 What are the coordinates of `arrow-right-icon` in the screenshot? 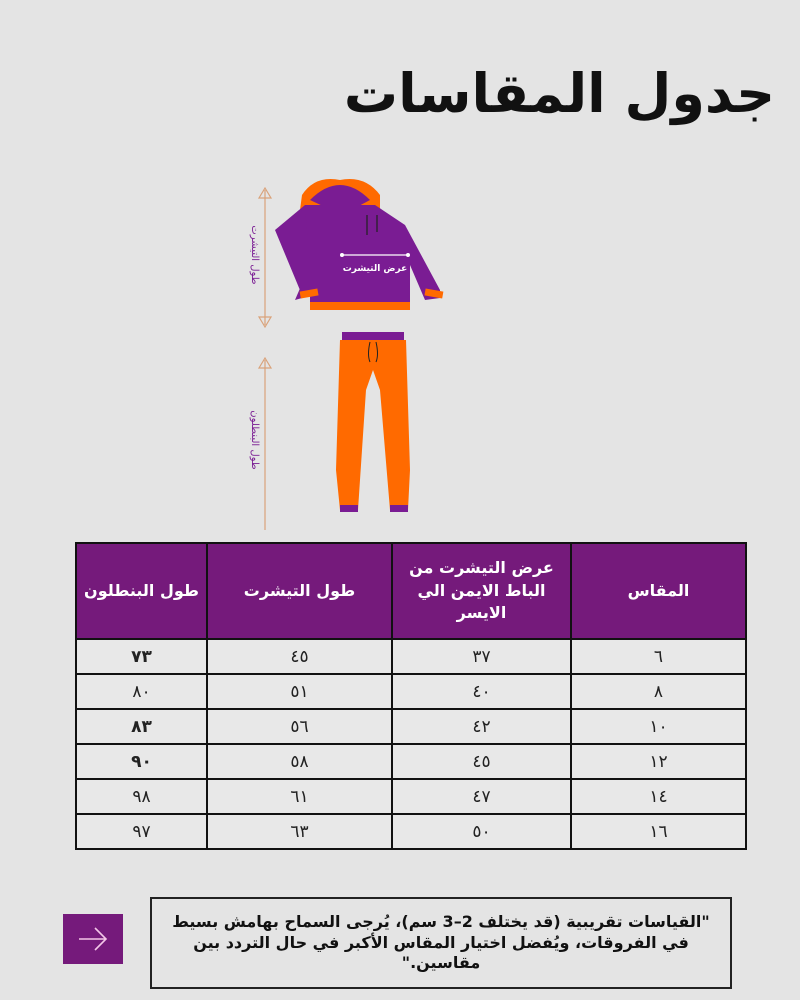 It's located at (93, 939).